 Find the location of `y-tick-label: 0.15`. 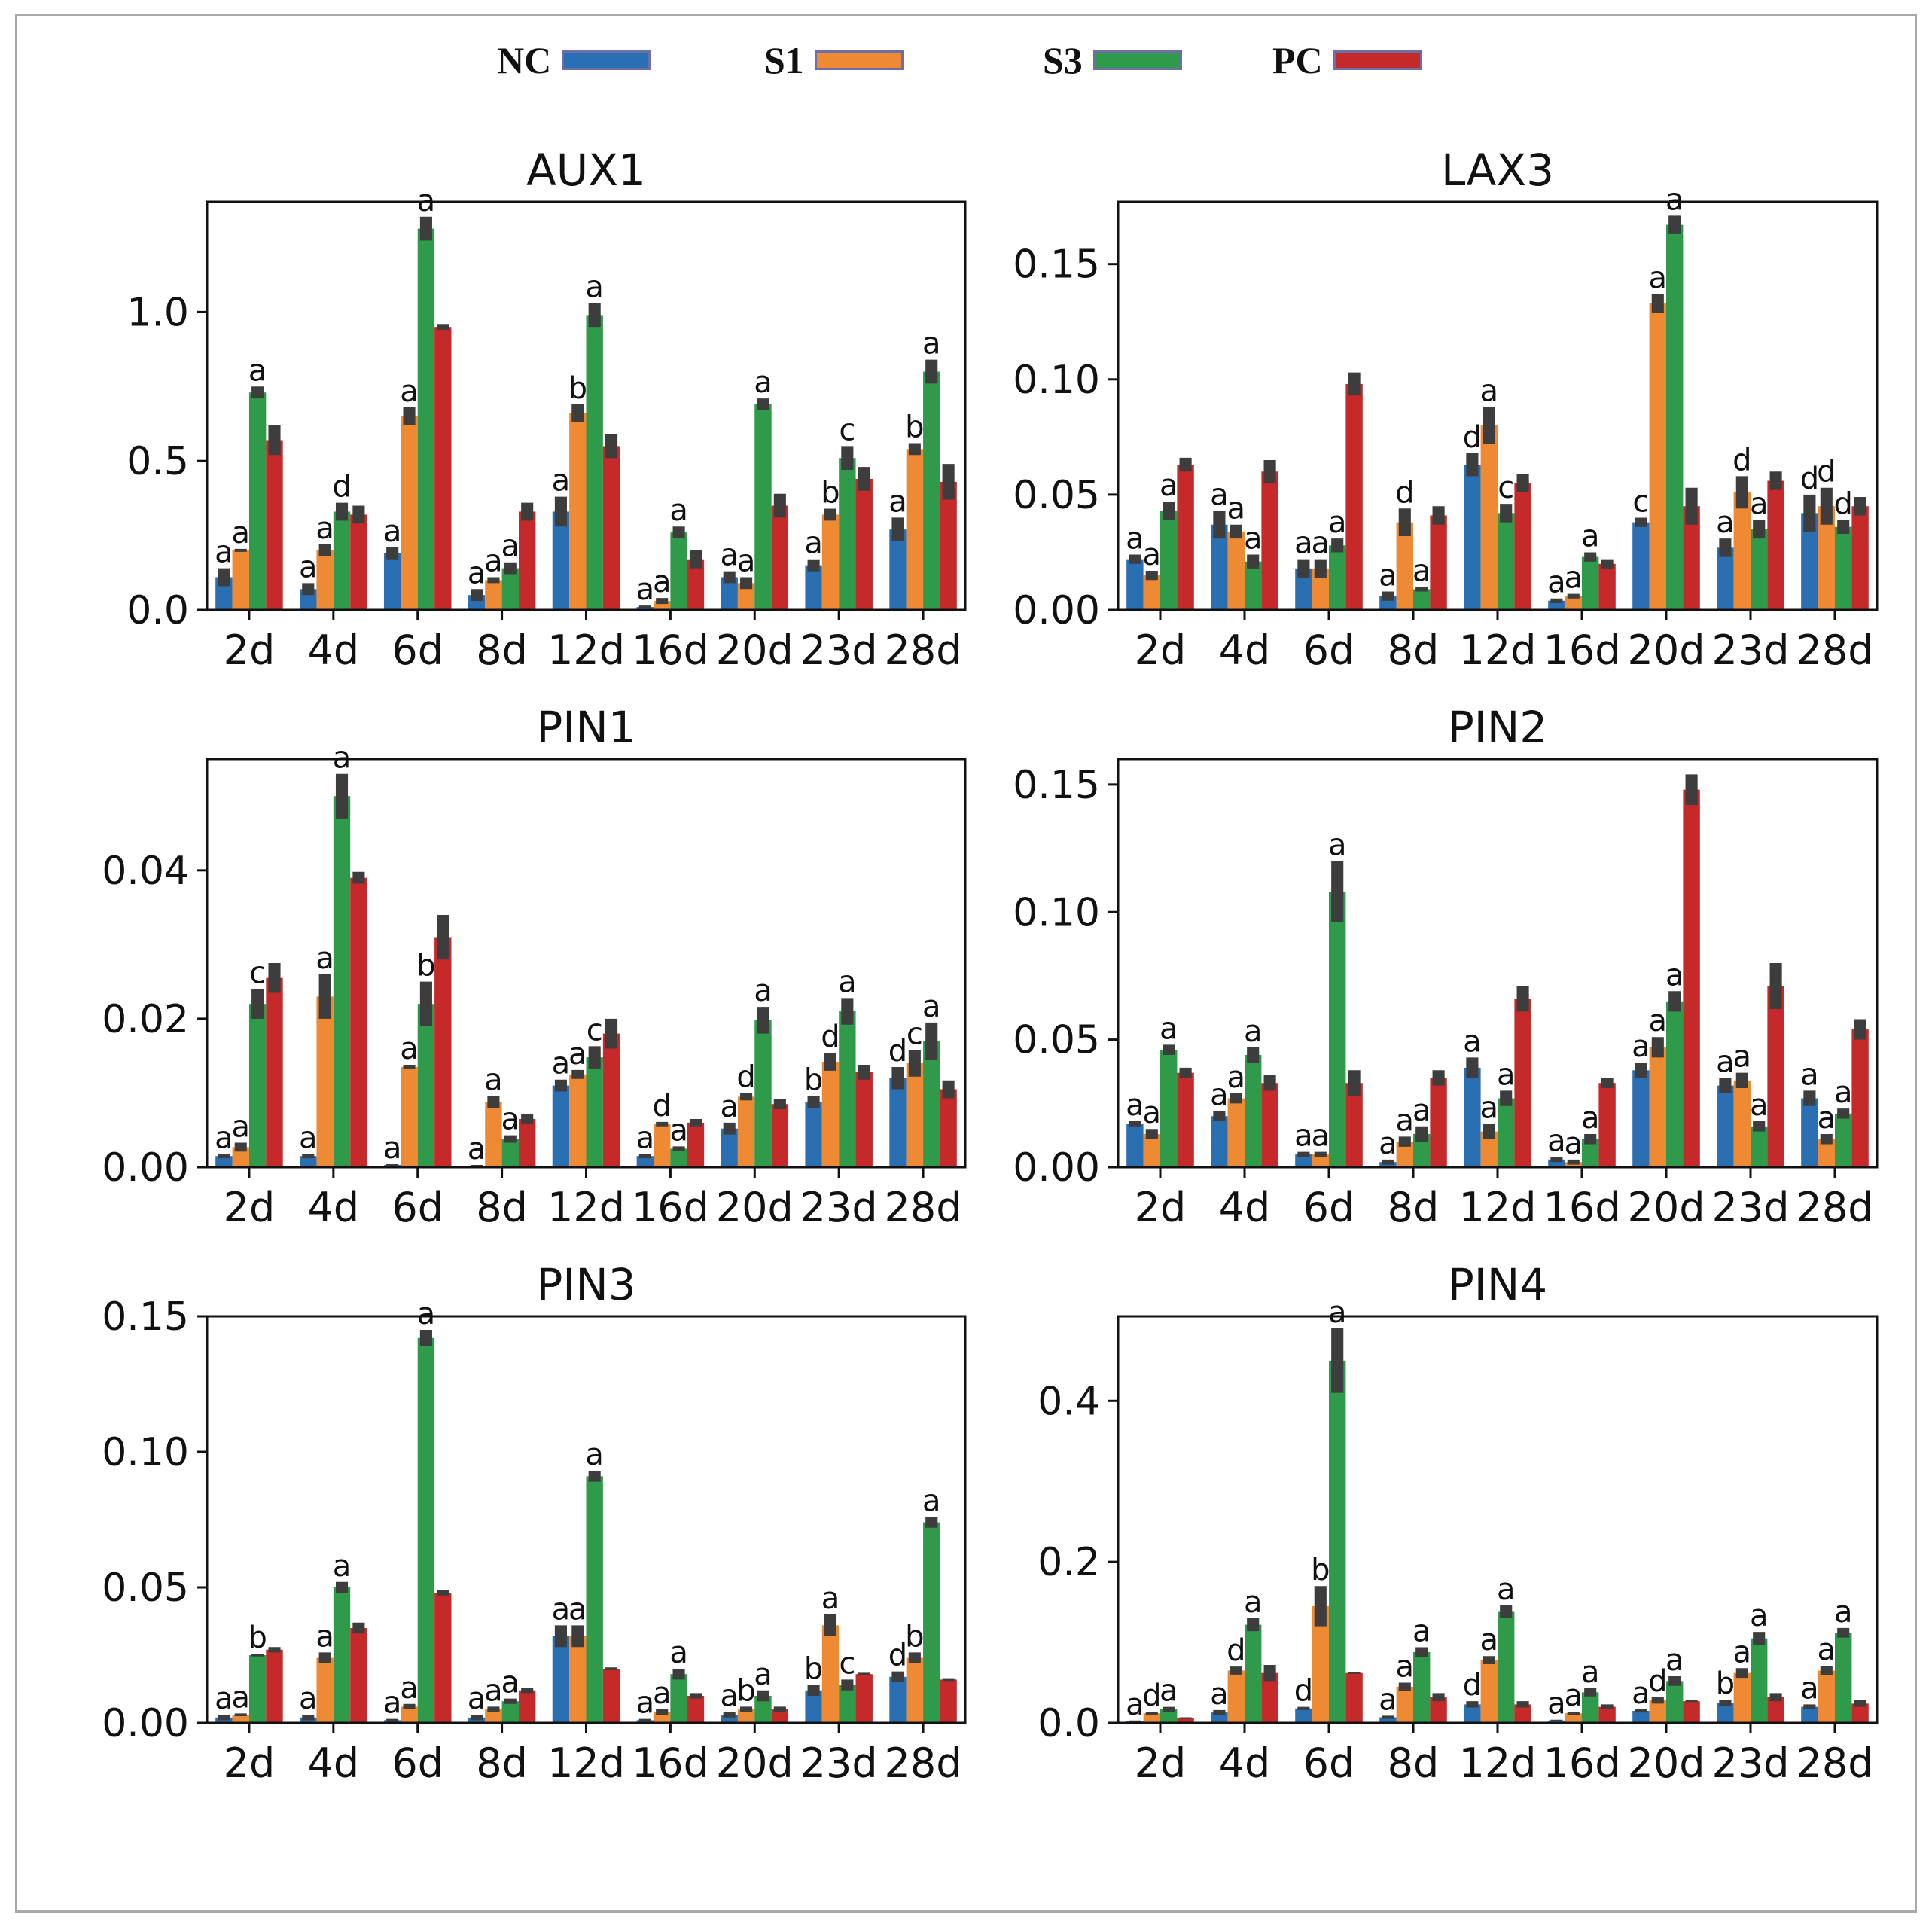

y-tick-label: 0.15 is located at coordinates (1056, 265).